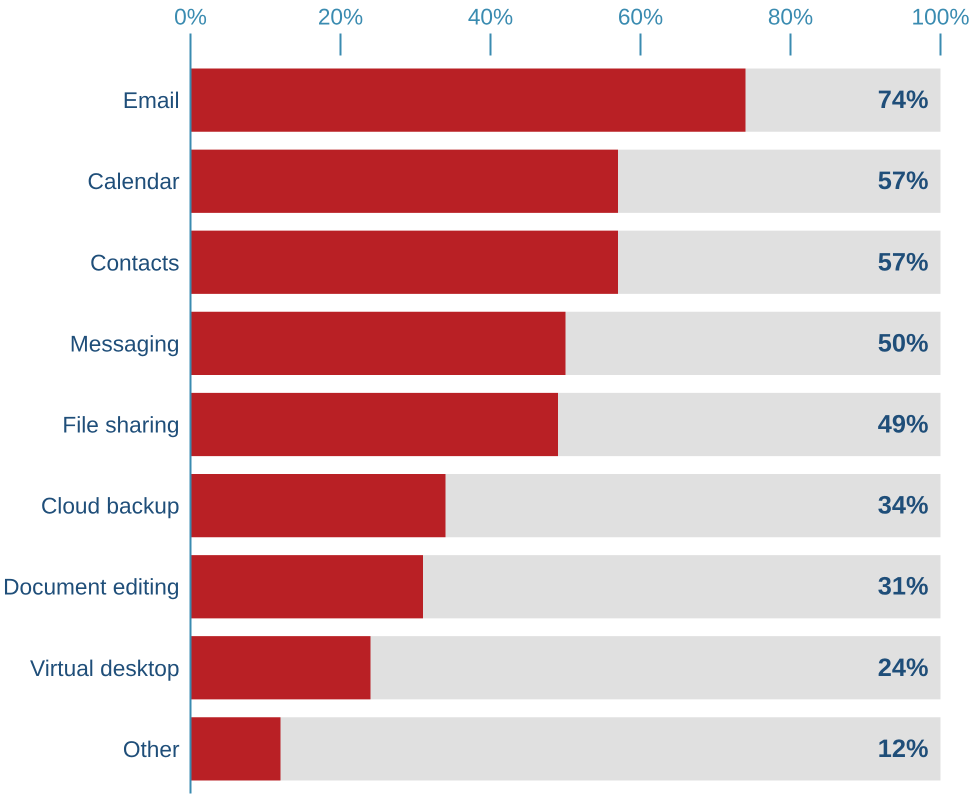  What do you see at coordinates (190, 17) in the screenshot?
I see `x-tick-label: 0%` at bounding box center [190, 17].